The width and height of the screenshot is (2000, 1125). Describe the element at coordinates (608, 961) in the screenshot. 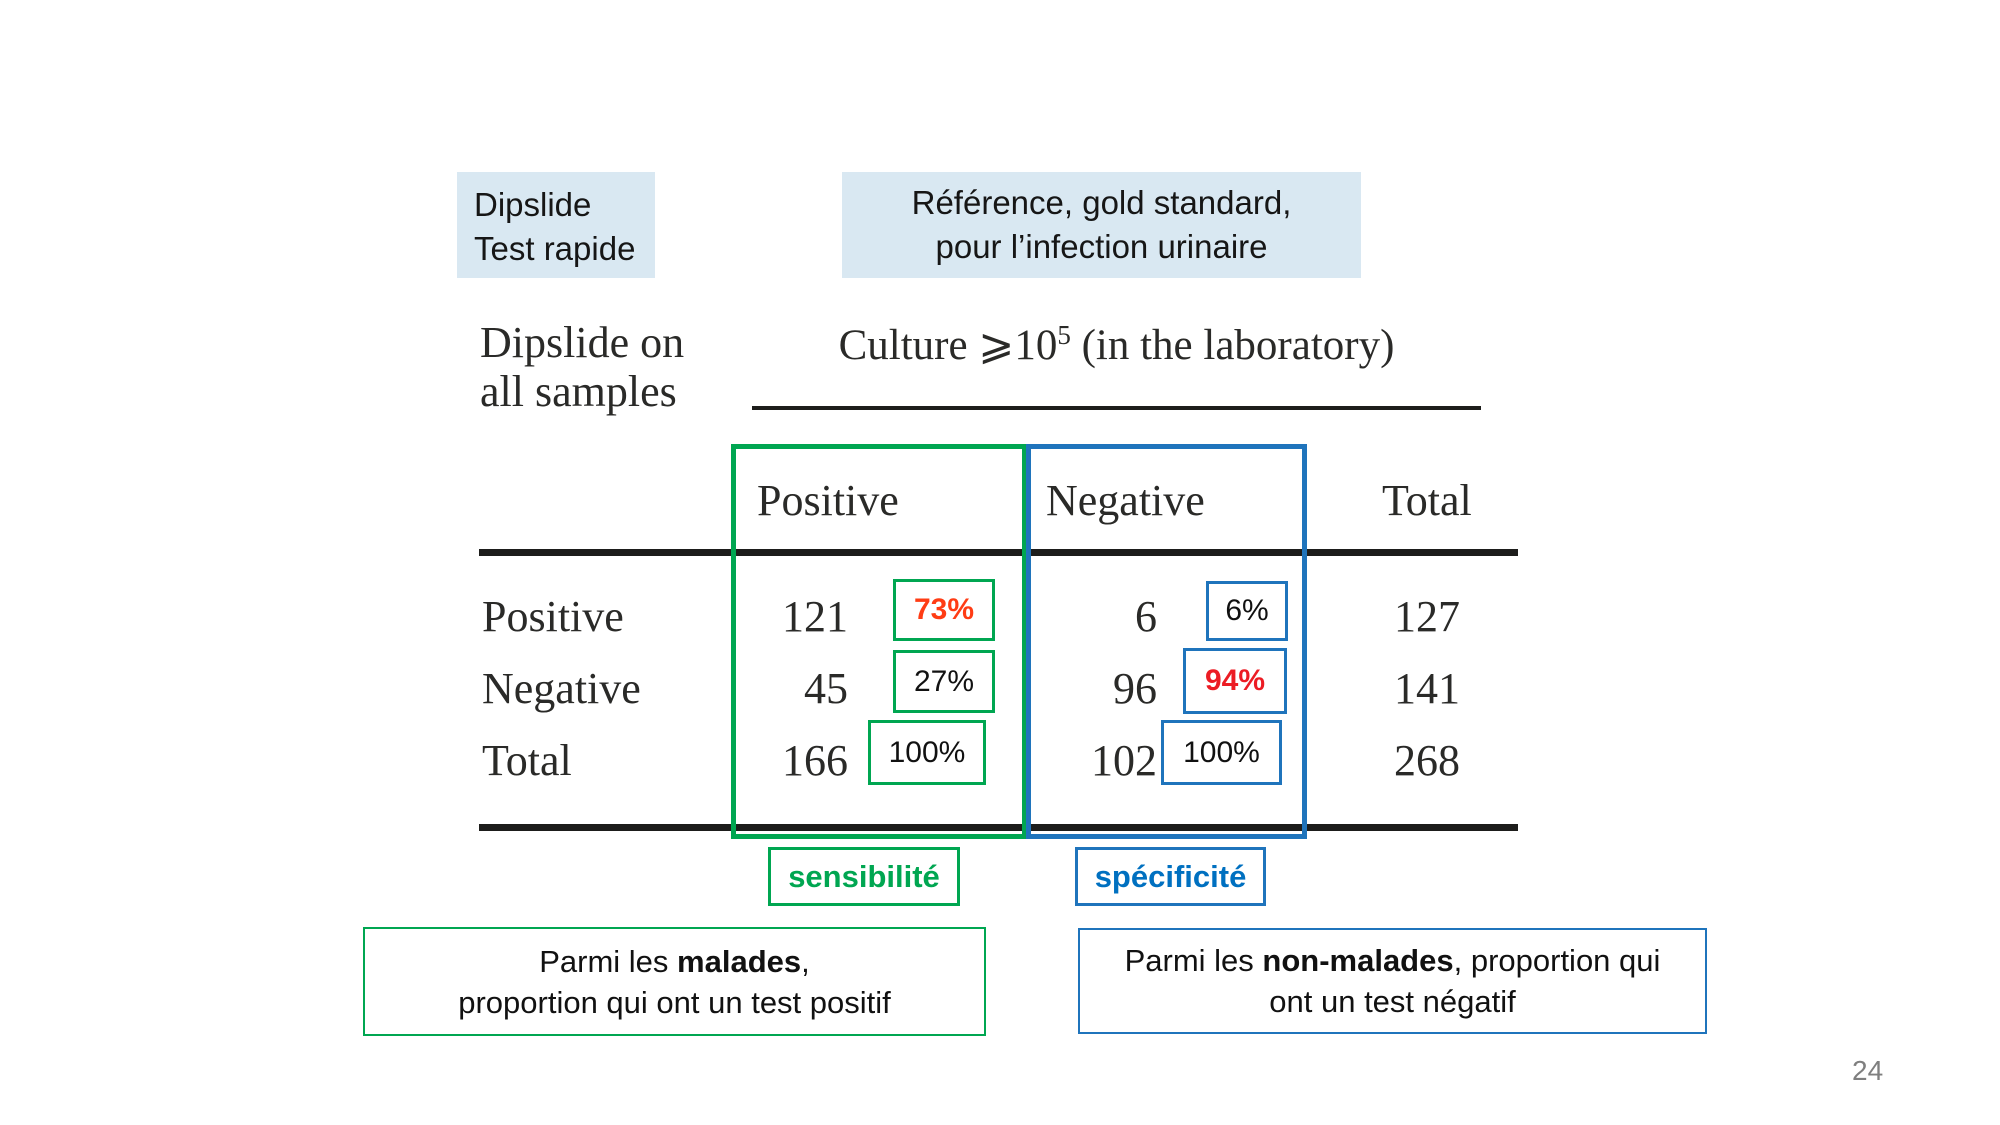

I see `sensitivity-note-prefix: Parmi les` at that location.